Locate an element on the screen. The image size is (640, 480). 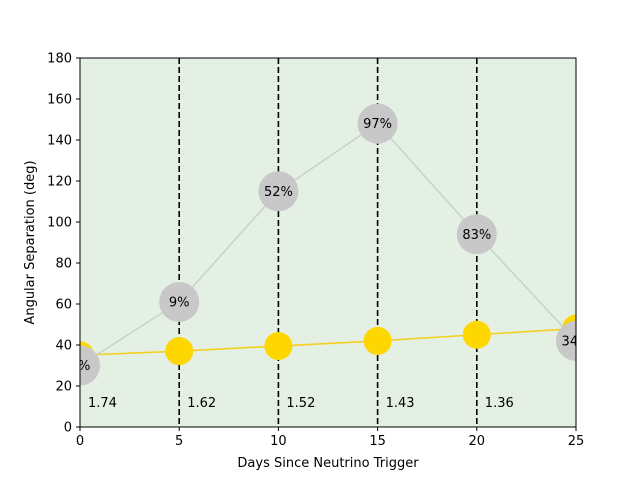
point-label: 34% is located at coordinates (576, 341).